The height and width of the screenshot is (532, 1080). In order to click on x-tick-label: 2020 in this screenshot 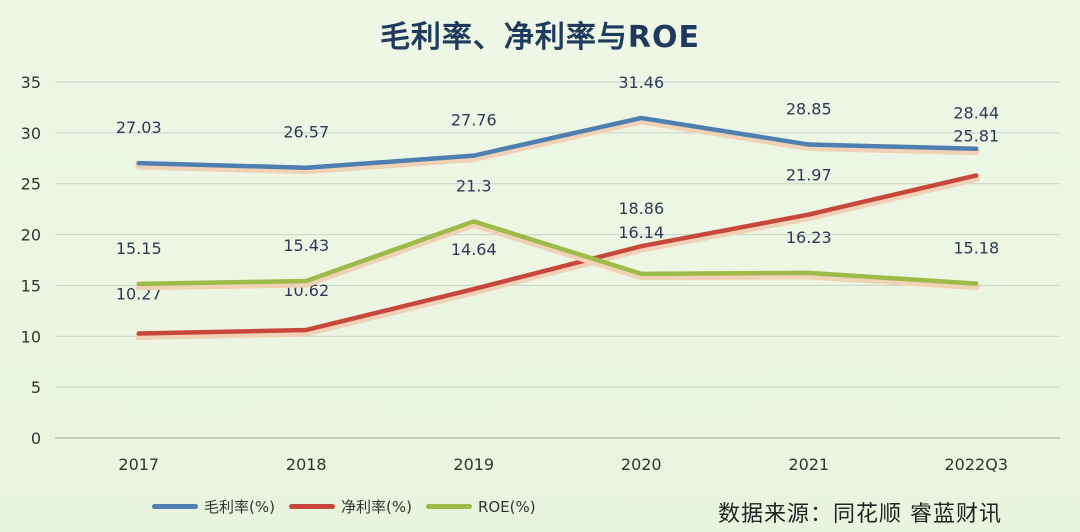, I will do `click(641, 464)`.